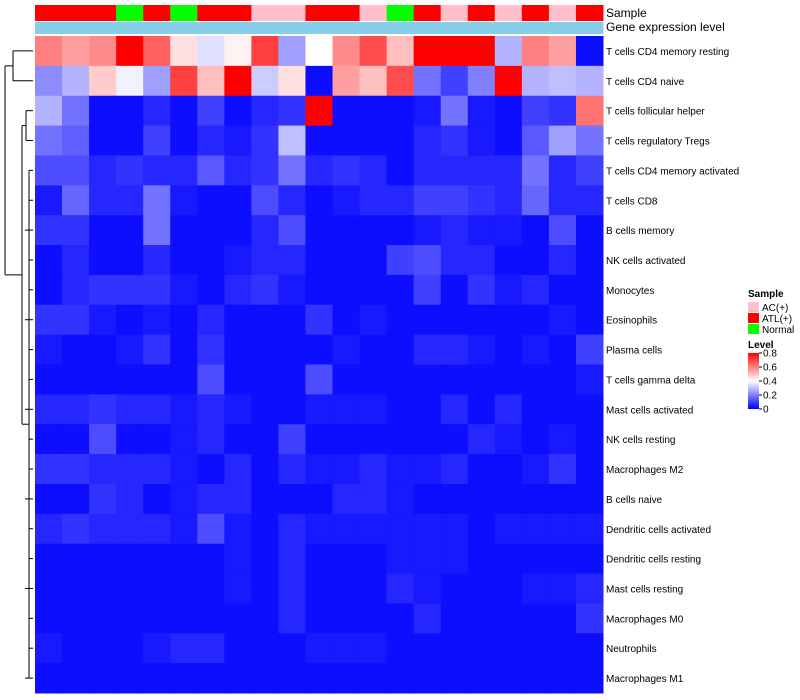 The height and width of the screenshot is (700, 800). I want to click on legend-swatch, so click(753, 307).